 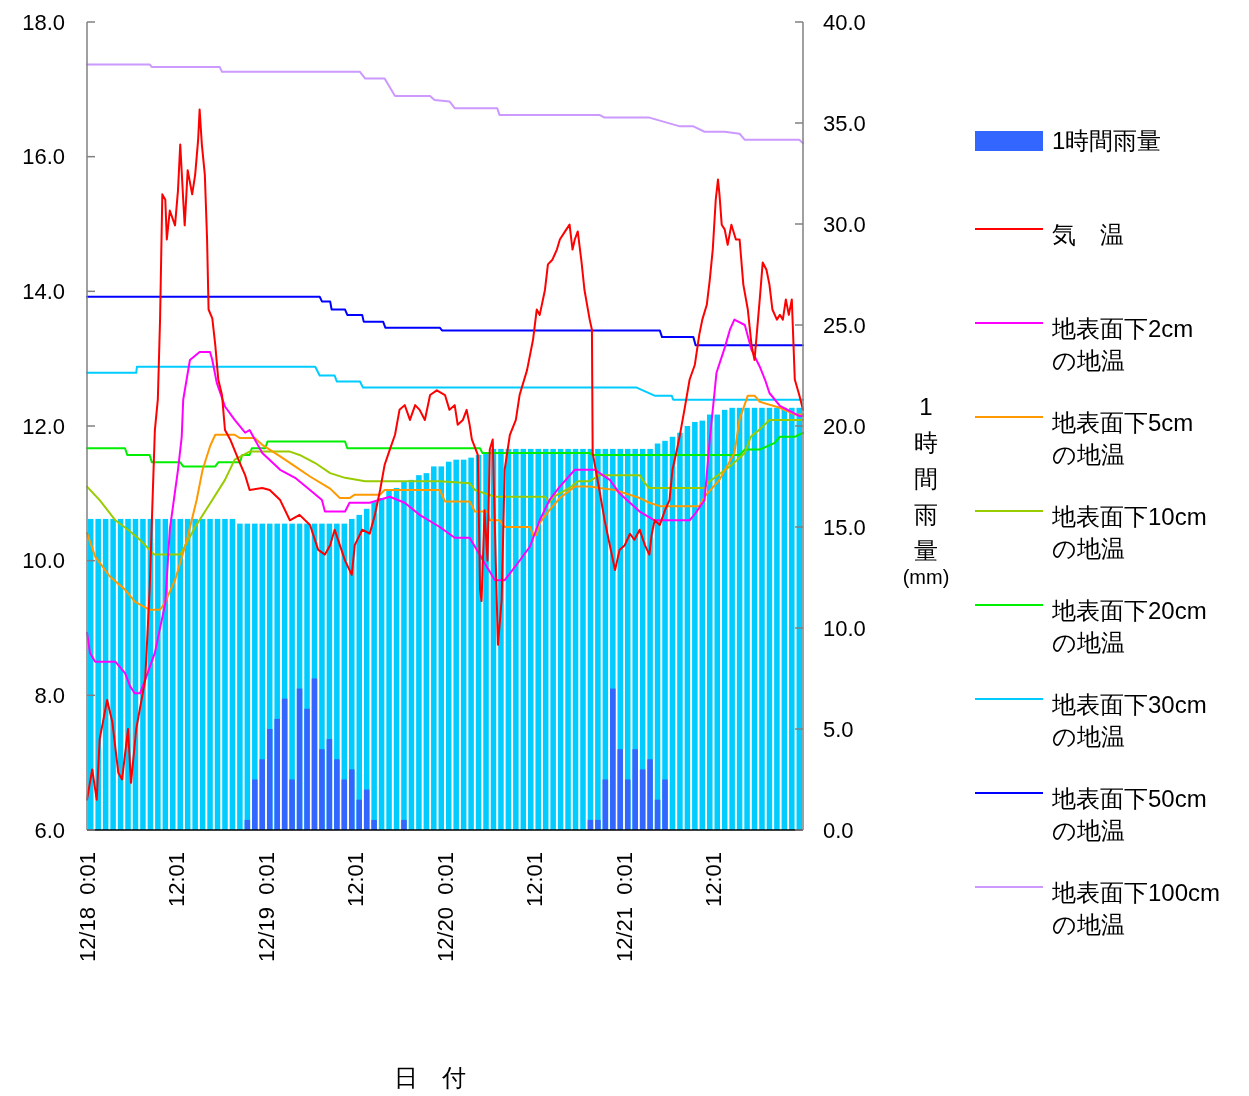 What do you see at coordinates (1129, 627) in the screenshot?
I see `legend-label: 地表面下20cmの地温` at bounding box center [1129, 627].